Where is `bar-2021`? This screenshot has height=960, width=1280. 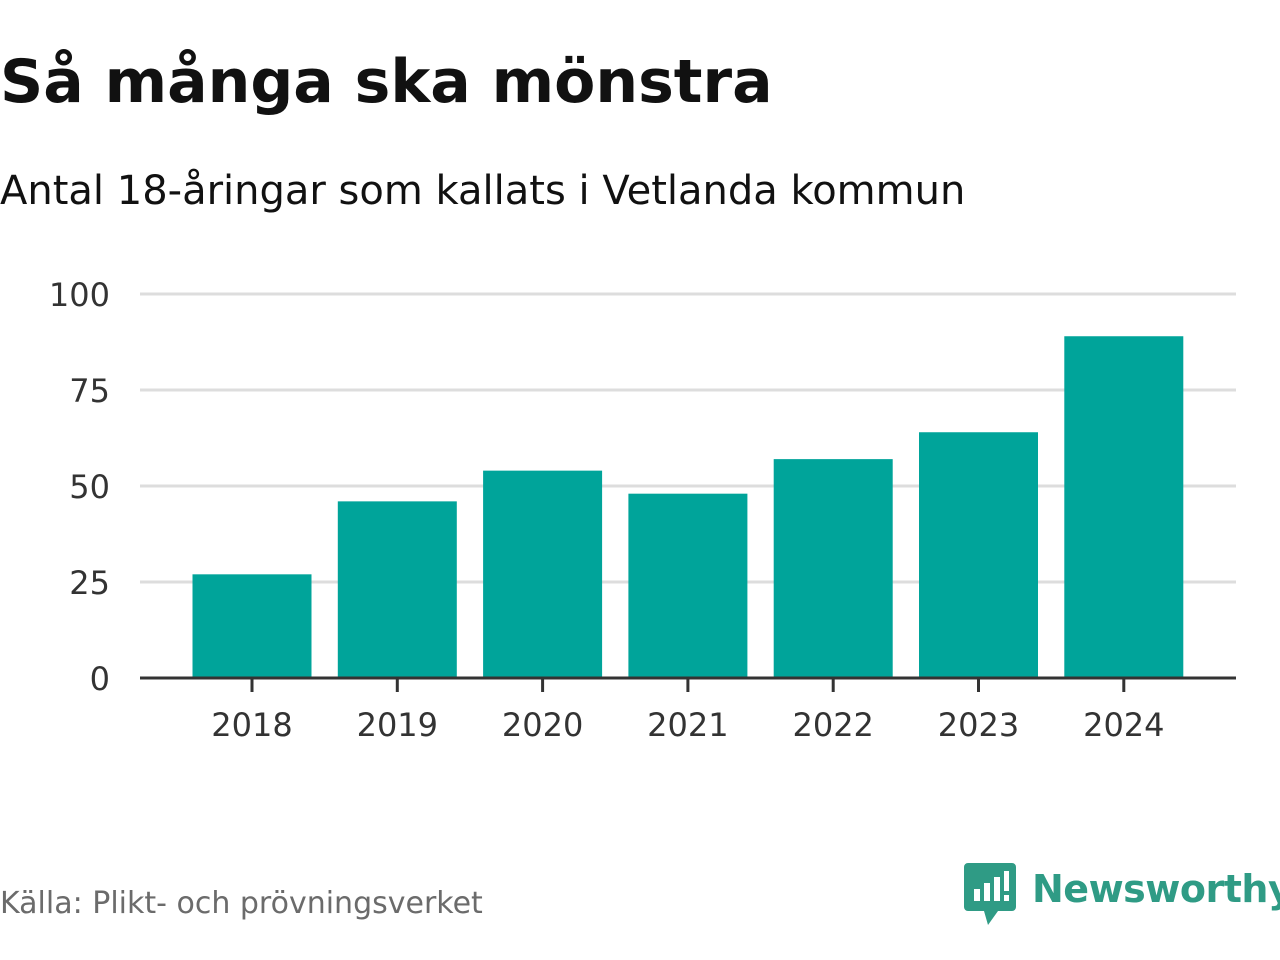 bar-2021 is located at coordinates (688, 585).